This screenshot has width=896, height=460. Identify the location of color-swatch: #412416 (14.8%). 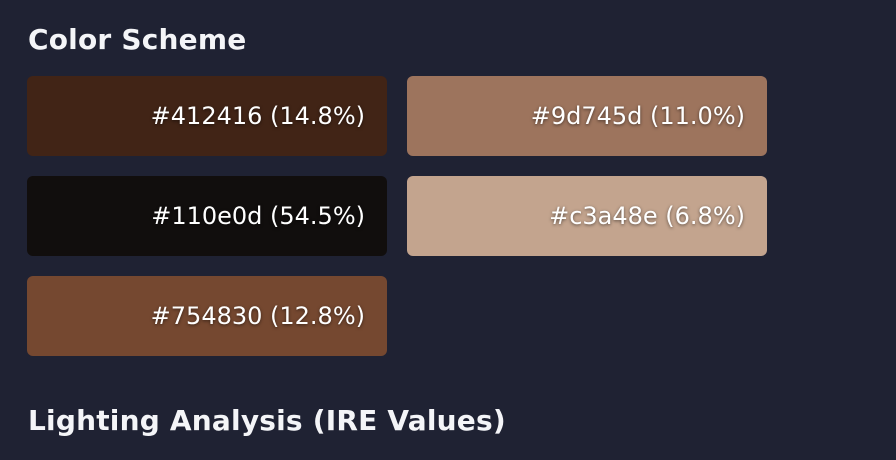
(207, 116).